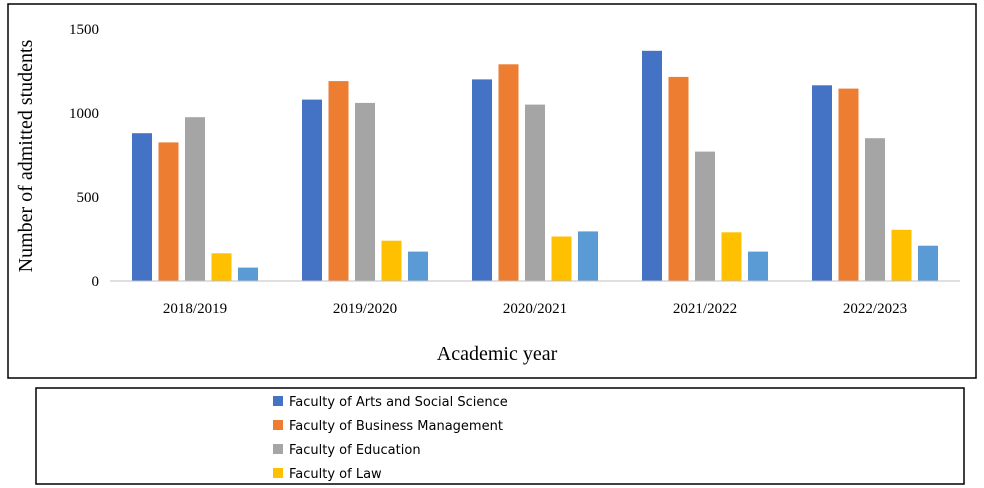 The width and height of the screenshot is (984, 488). I want to click on bar-s4-c0, so click(248, 274).